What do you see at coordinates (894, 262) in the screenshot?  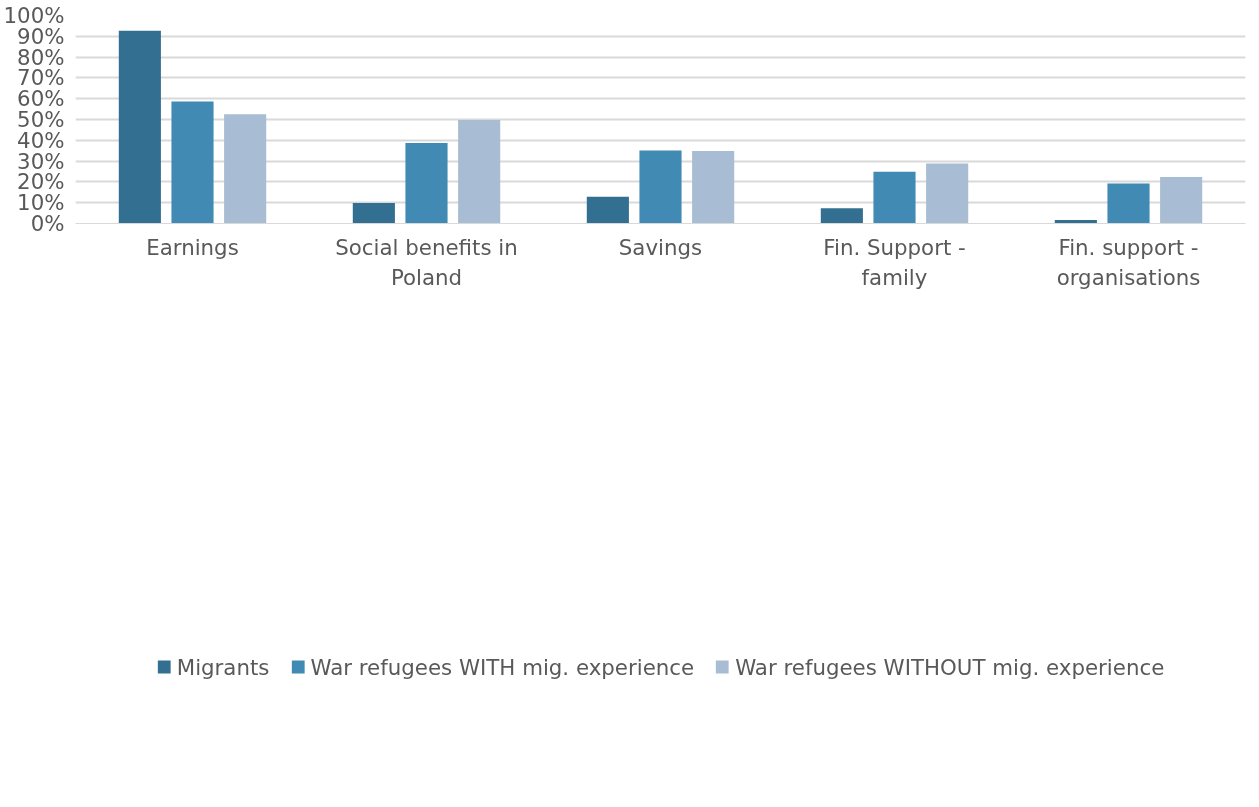 I see `x-tick-label: Fin. Support - family` at bounding box center [894, 262].